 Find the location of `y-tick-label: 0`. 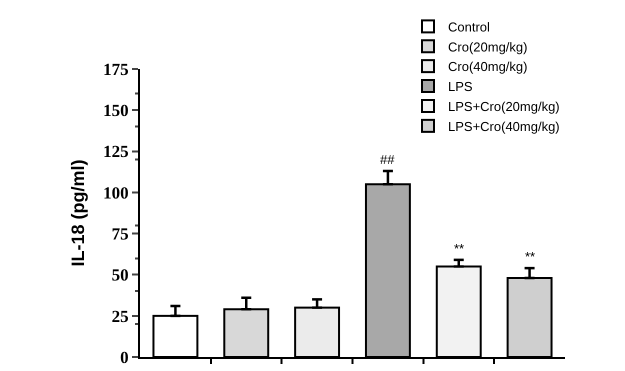

y-tick-label: 0 is located at coordinates (124, 357).